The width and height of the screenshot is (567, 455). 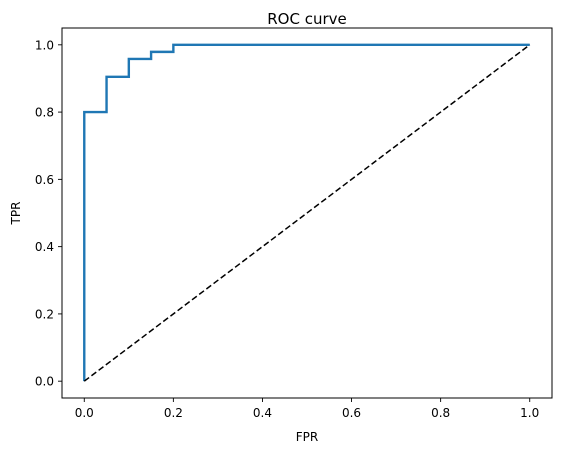 I want to click on x-axis: 0.0 0.2 0.4 0.6 0.8 1.0, so click(x=307, y=409).